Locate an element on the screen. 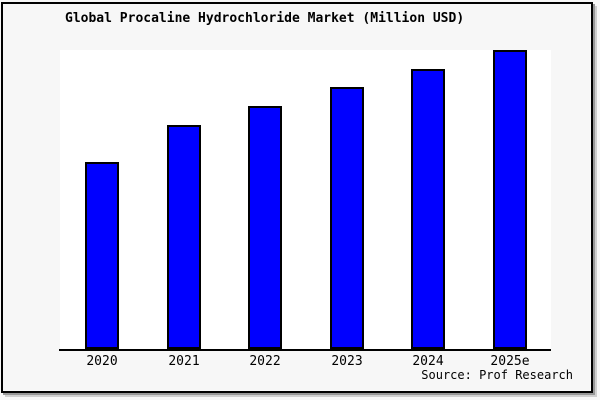 The width and height of the screenshot is (600, 400). bar-2022 is located at coordinates (265, 227).